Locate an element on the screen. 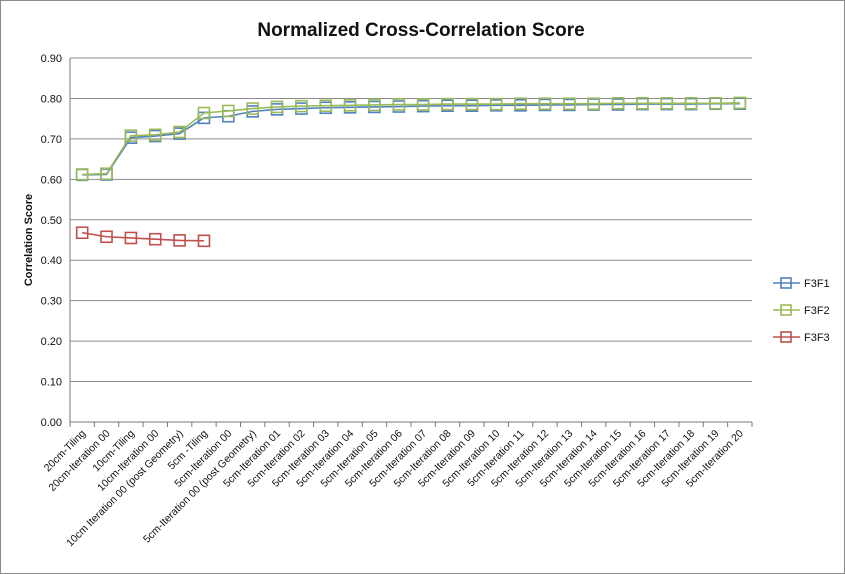 The image size is (845, 574). series-f3f2 is located at coordinates (411, 138).